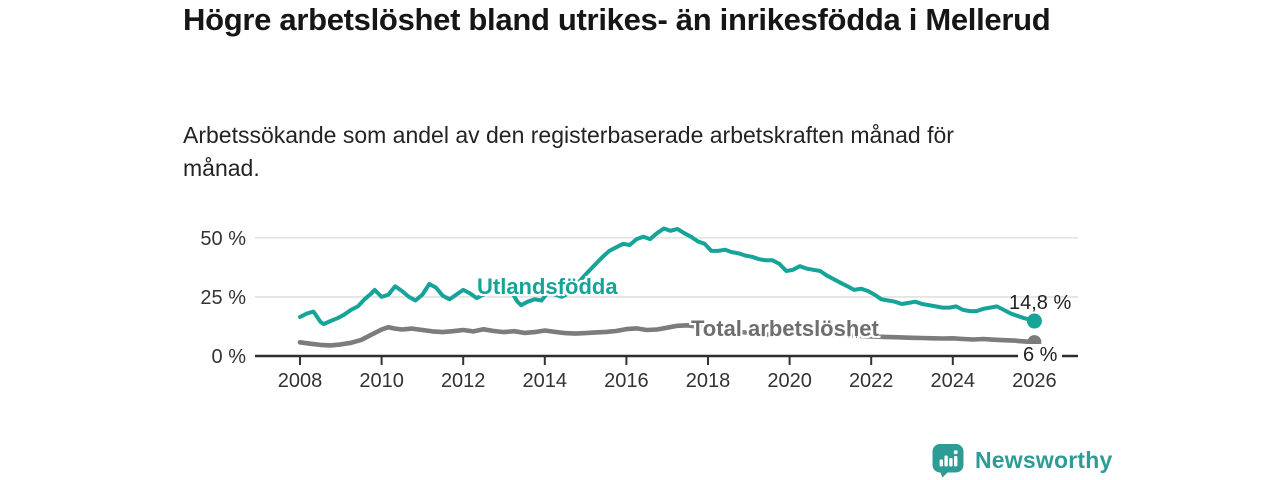 The width and height of the screenshot is (1280, 480). What do you see at coordinates (789, 381) in the screenshot?
I see `x-tick-label: 2020` at bounding box center [789, 381].